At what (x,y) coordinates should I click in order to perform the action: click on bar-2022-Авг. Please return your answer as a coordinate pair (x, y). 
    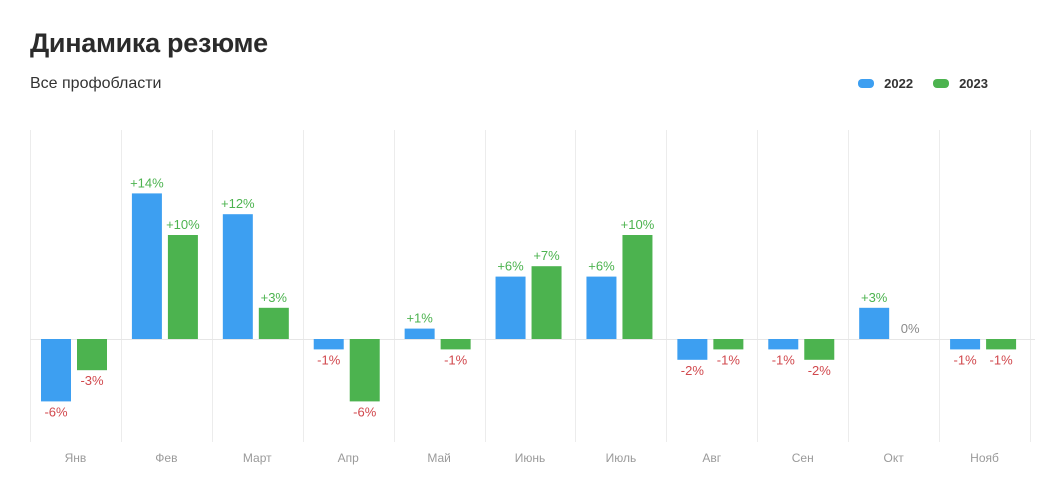
    Looking at the image, I should click on (692, 349).